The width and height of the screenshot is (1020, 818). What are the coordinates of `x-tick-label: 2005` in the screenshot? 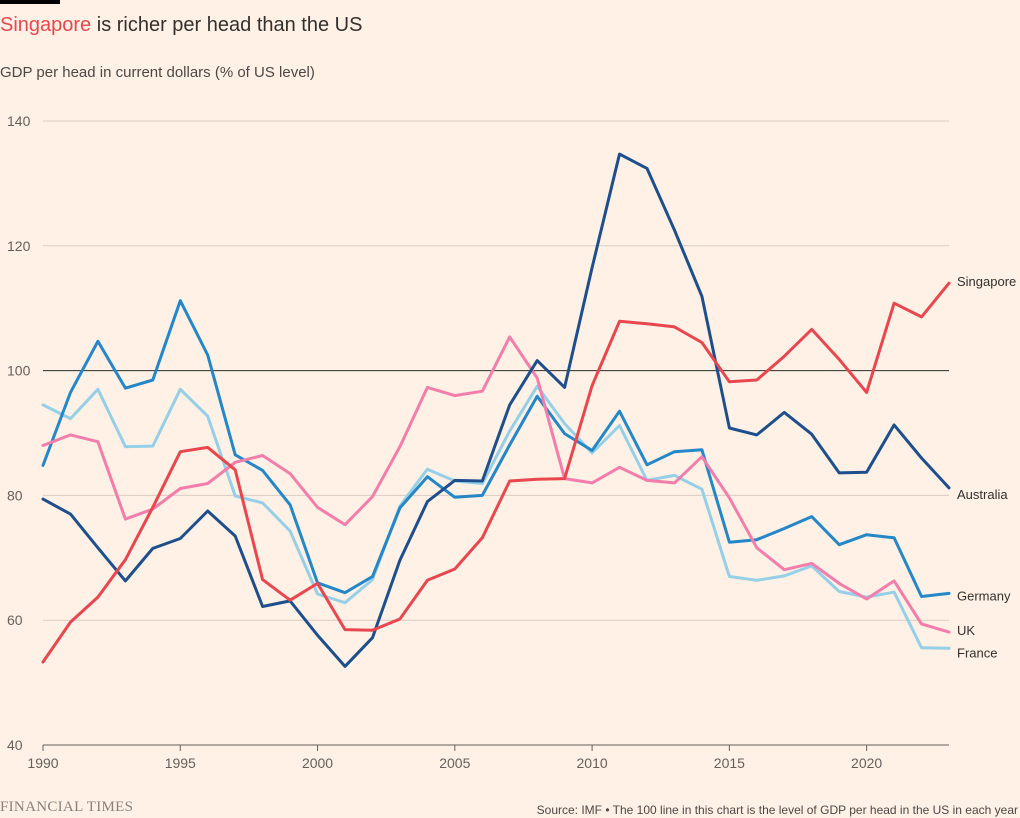 It's located at (454, 763).